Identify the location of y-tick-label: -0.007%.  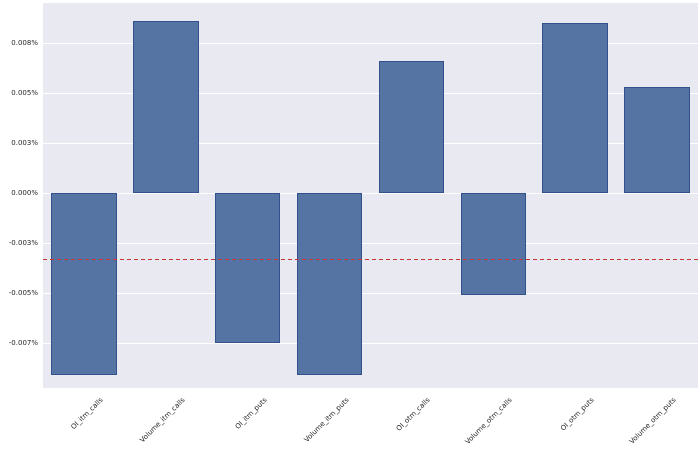
(23, 343).